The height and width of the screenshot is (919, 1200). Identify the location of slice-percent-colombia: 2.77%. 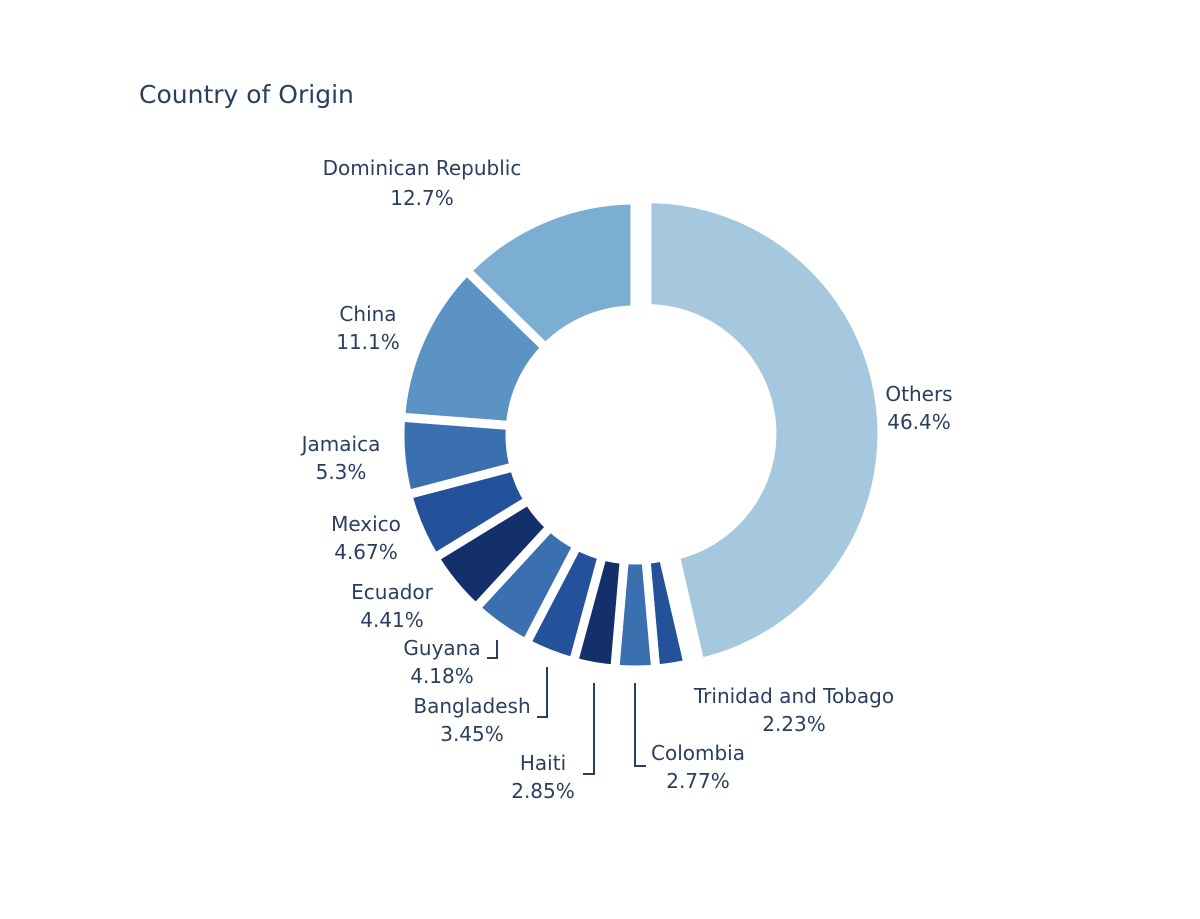
(698, 781).